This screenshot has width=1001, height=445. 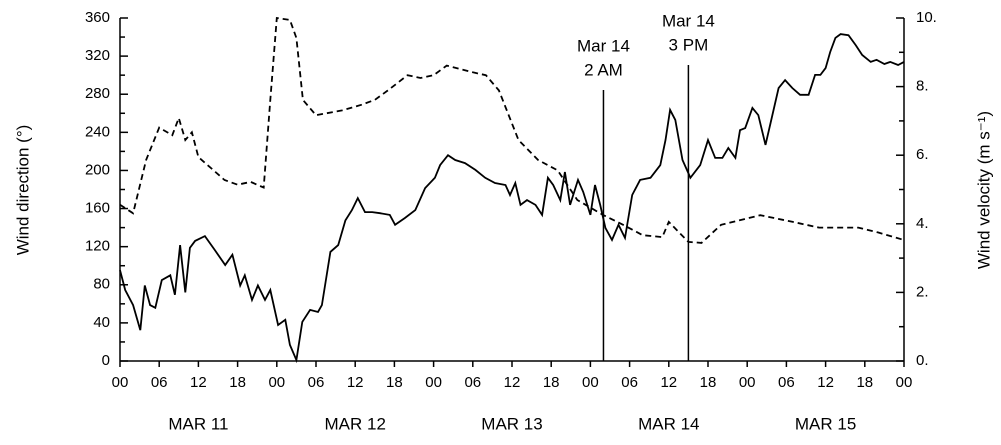 I want to click on y2-tick-label: 2., so click(x=922, y=291).